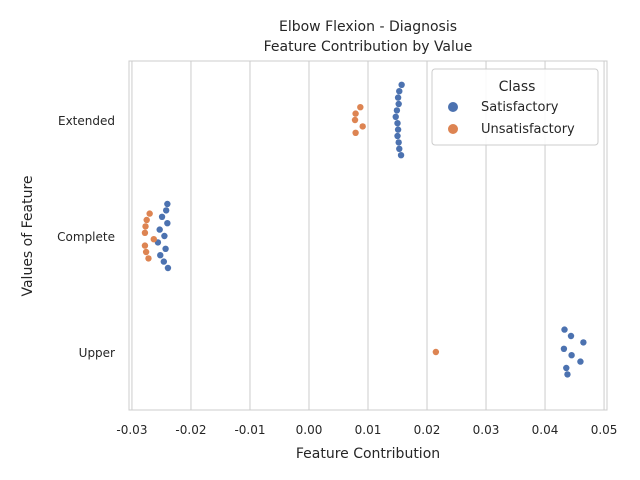 This screenshot has width=640, height=480. What do you see at coordinates (486, 430) in the screenshot?
I see `x-tick-label: 0.03` at bounding box center [486, 430].